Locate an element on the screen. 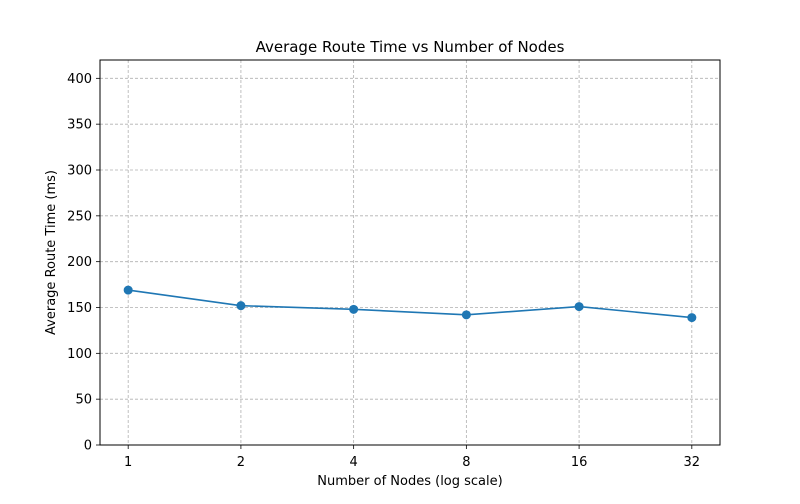 The height and width of the screenshot is (504, 800). y-tick-label: 250 is located at coordinates (79, 216).